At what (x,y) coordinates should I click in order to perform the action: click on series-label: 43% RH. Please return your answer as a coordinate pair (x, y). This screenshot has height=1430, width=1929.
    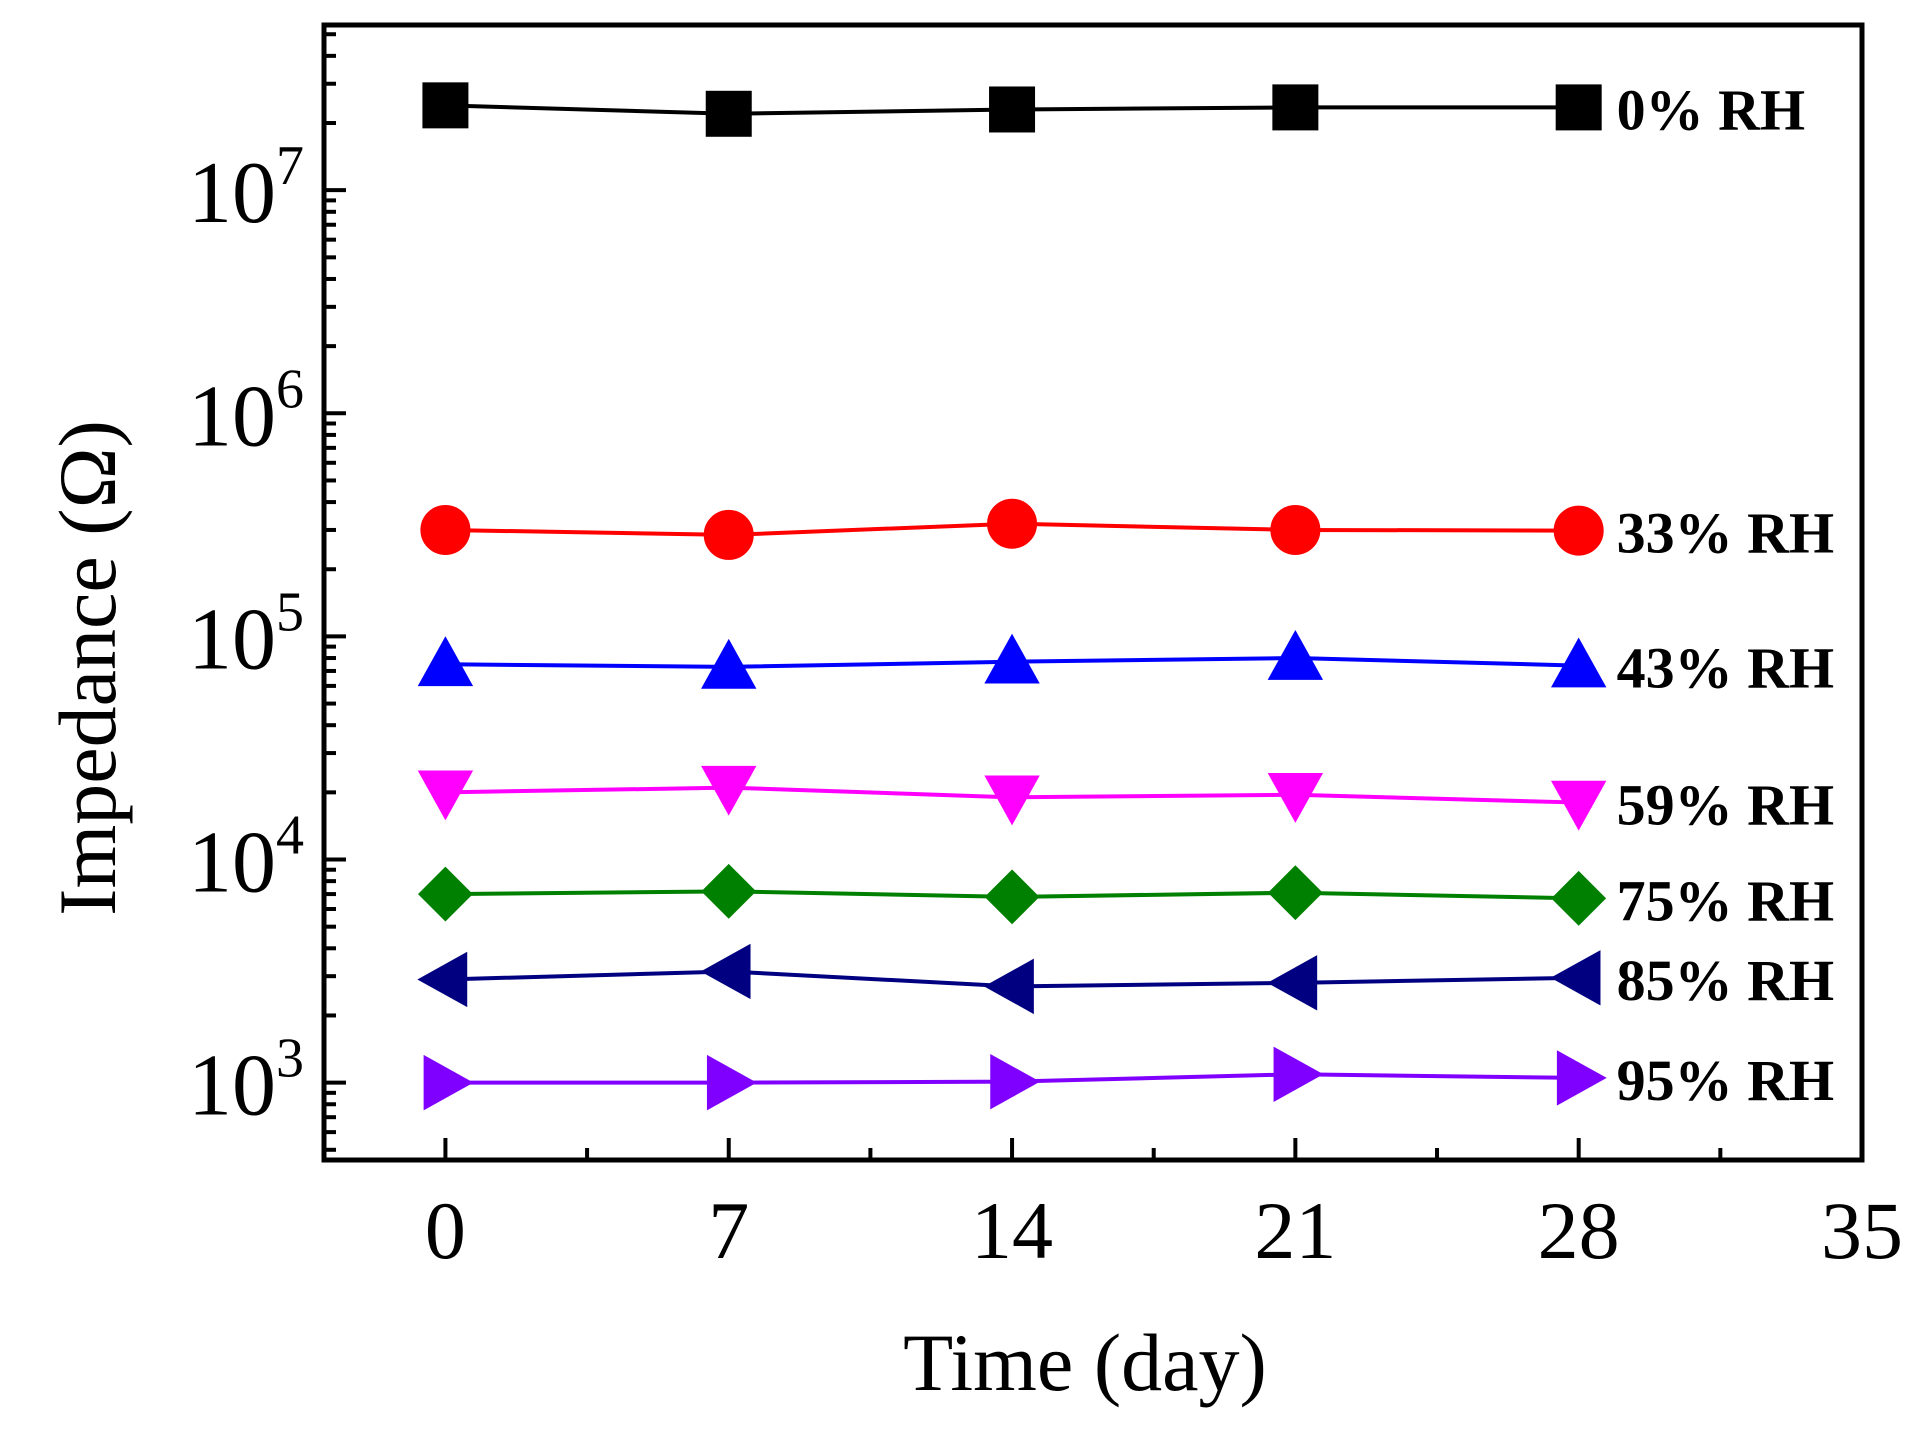
    Looking at the image, I should click on (1726, 668).